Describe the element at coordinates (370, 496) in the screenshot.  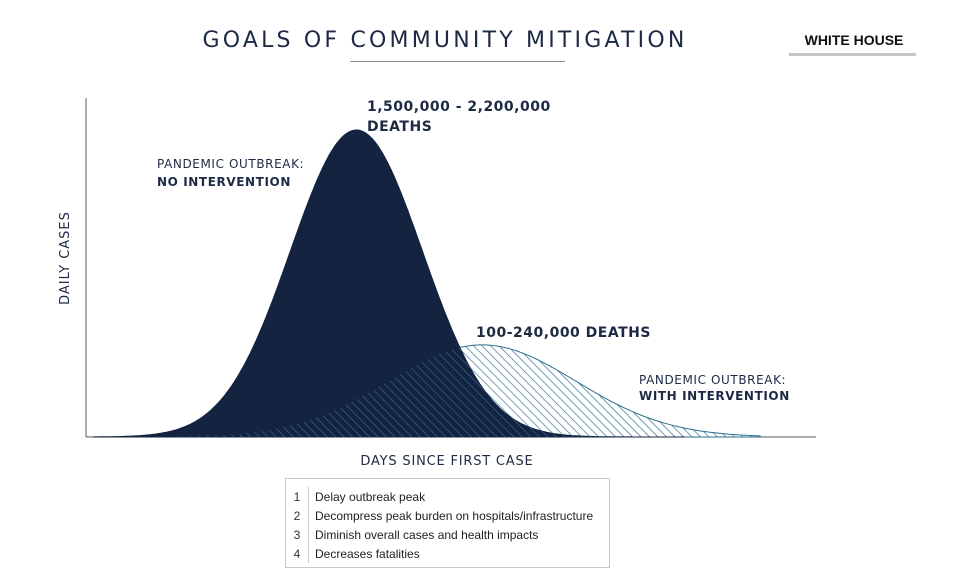
I see `legend-item-text: Delay outbreak peak` at that location.